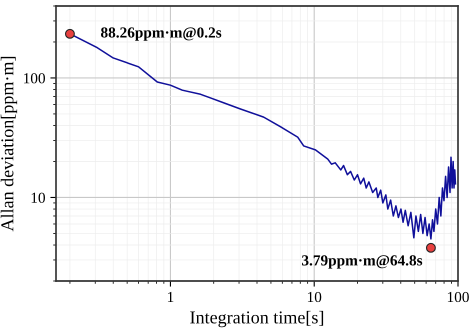 The image size is (474, 329). I want to click on y-axis-title: Allan deviation[ppm·m], so click(9, 144).